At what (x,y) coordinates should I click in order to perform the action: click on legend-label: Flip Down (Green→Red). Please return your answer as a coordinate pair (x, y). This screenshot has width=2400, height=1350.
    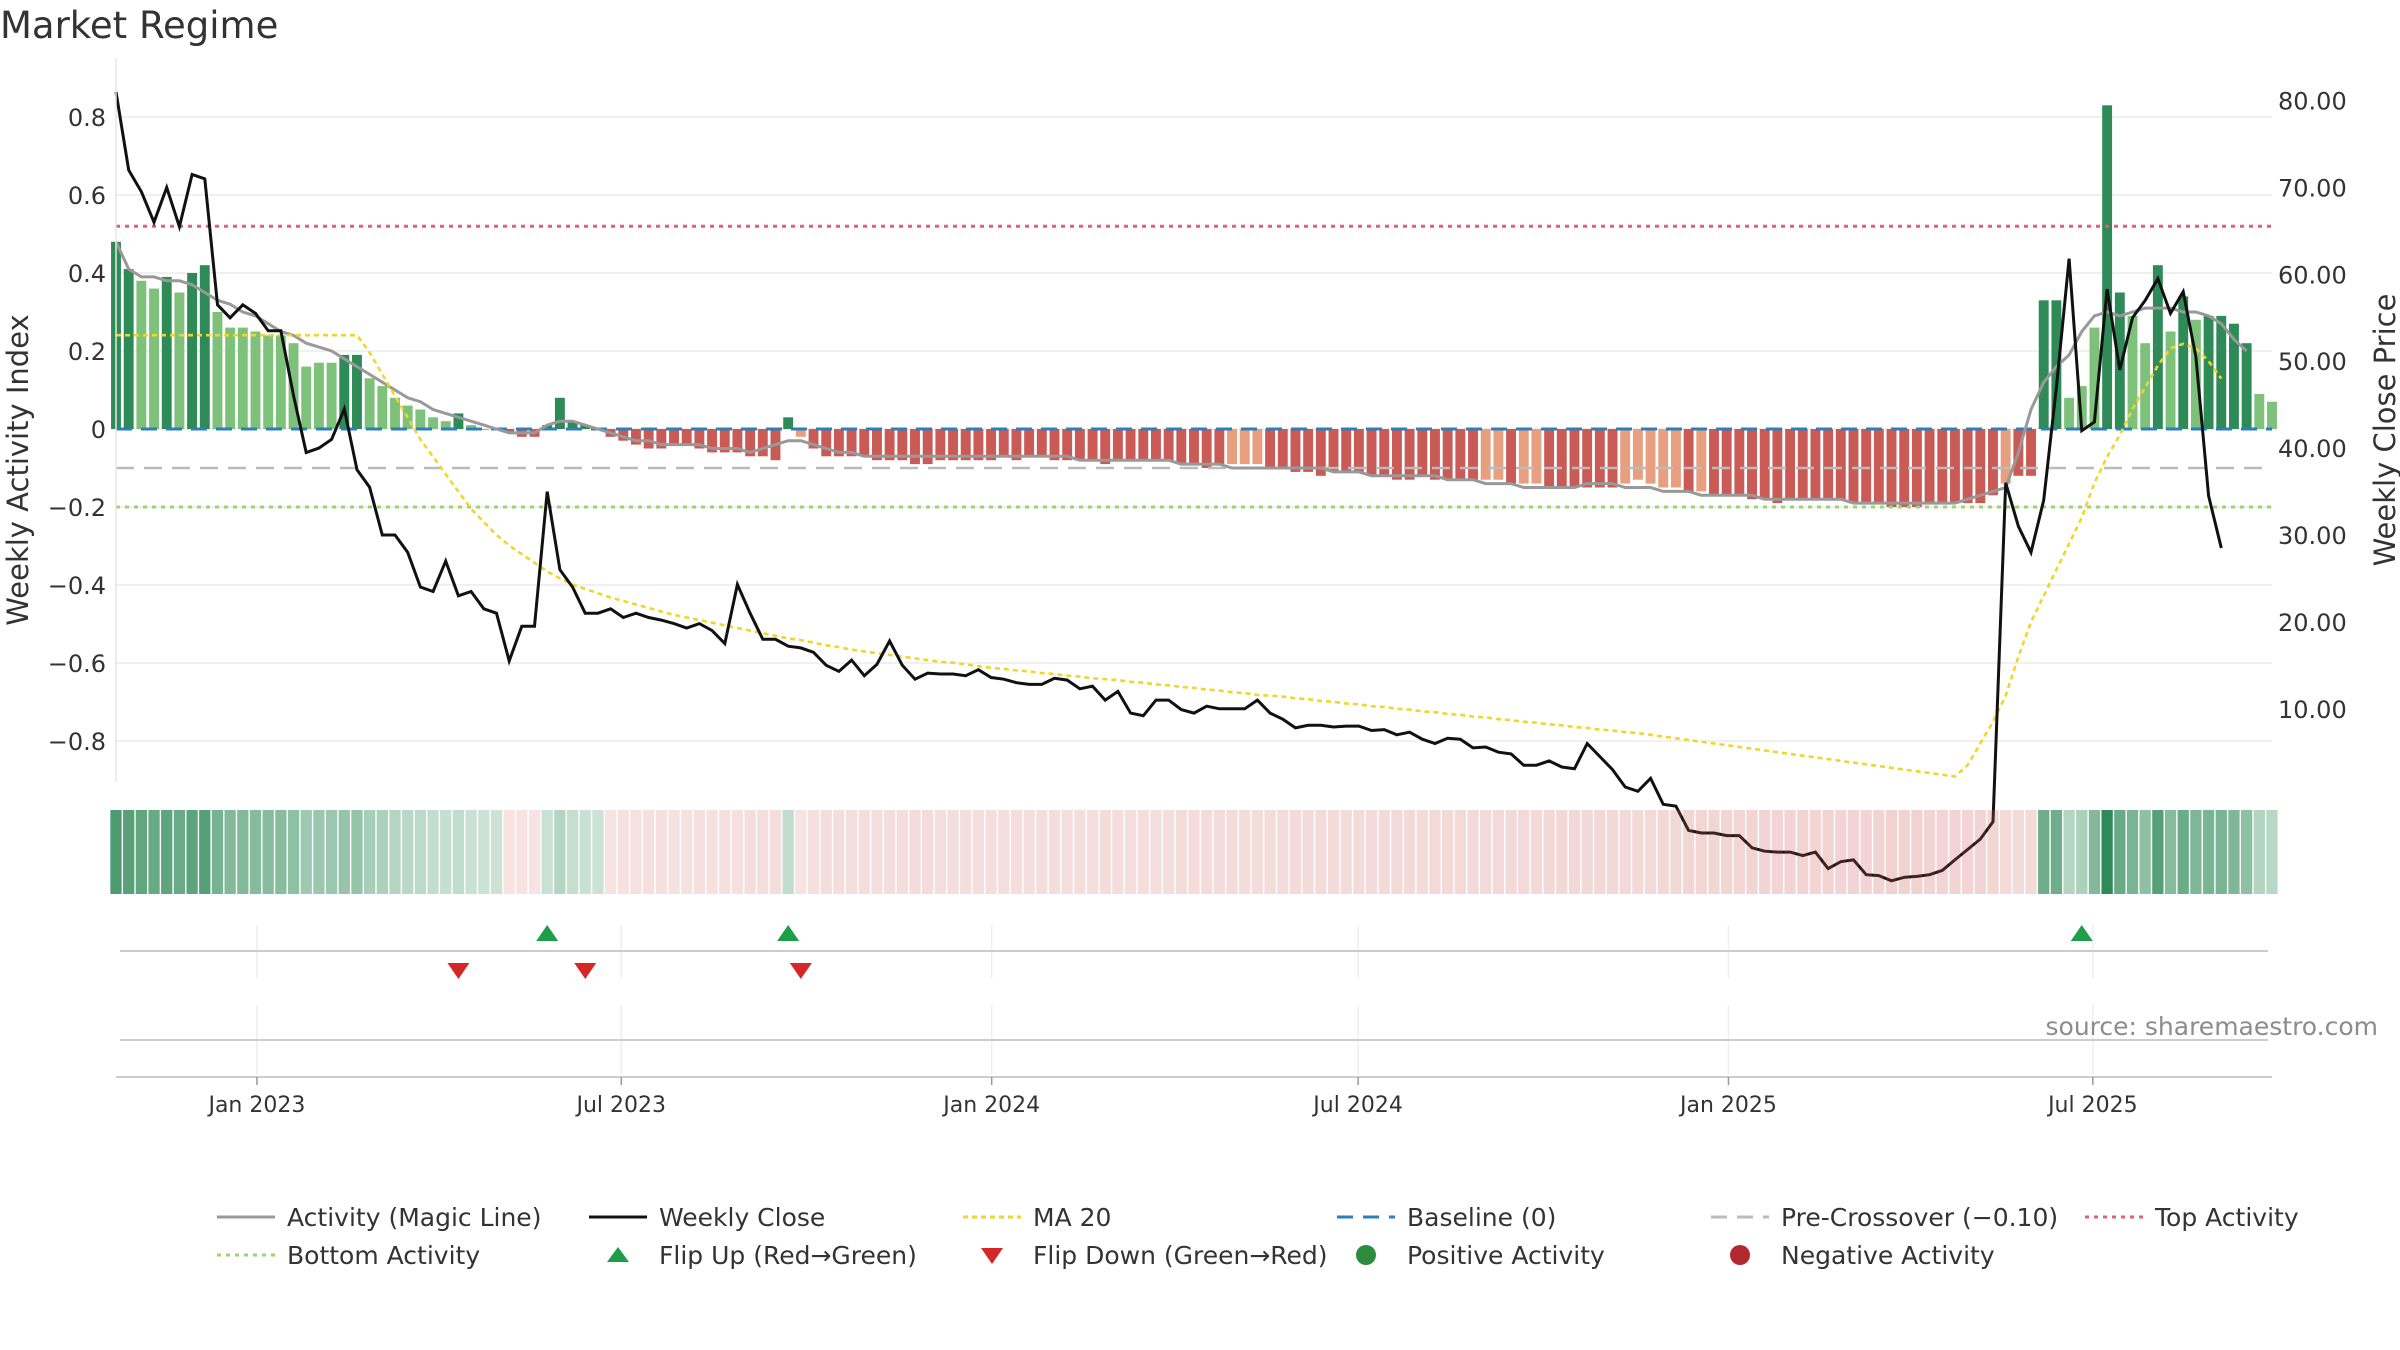
    Looking at the image, I should click on (1180, 1255).